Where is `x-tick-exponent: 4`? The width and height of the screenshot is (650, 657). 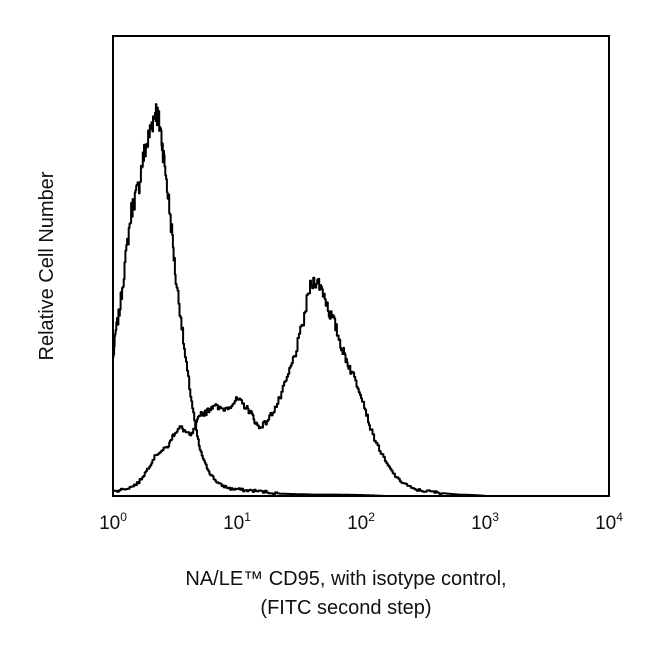
x-tick-exponent: 4 is located at coordinates (619, 517).